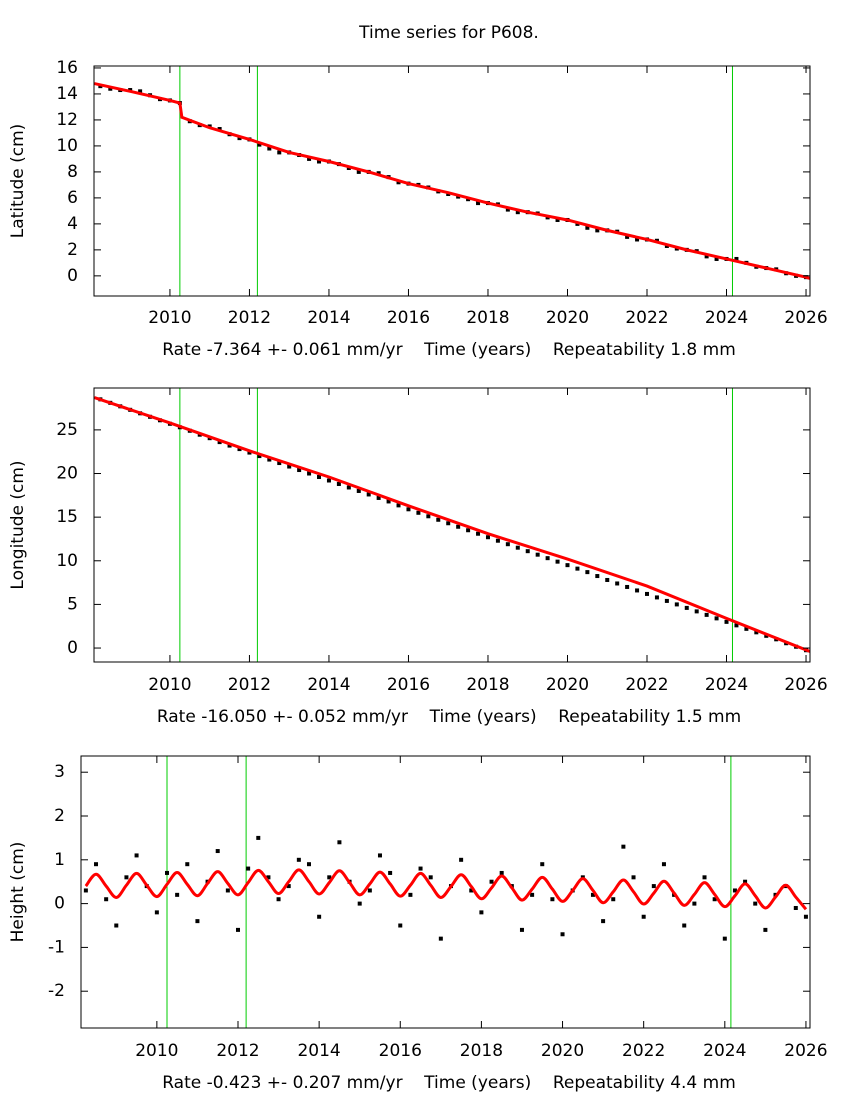 Image resolution: width=850 pixels, height=1100 pixels. What do you see at coordinates (56, 991) in the screenshot?
I see `y-tick-label: -2` at bounding box center [56, 991].